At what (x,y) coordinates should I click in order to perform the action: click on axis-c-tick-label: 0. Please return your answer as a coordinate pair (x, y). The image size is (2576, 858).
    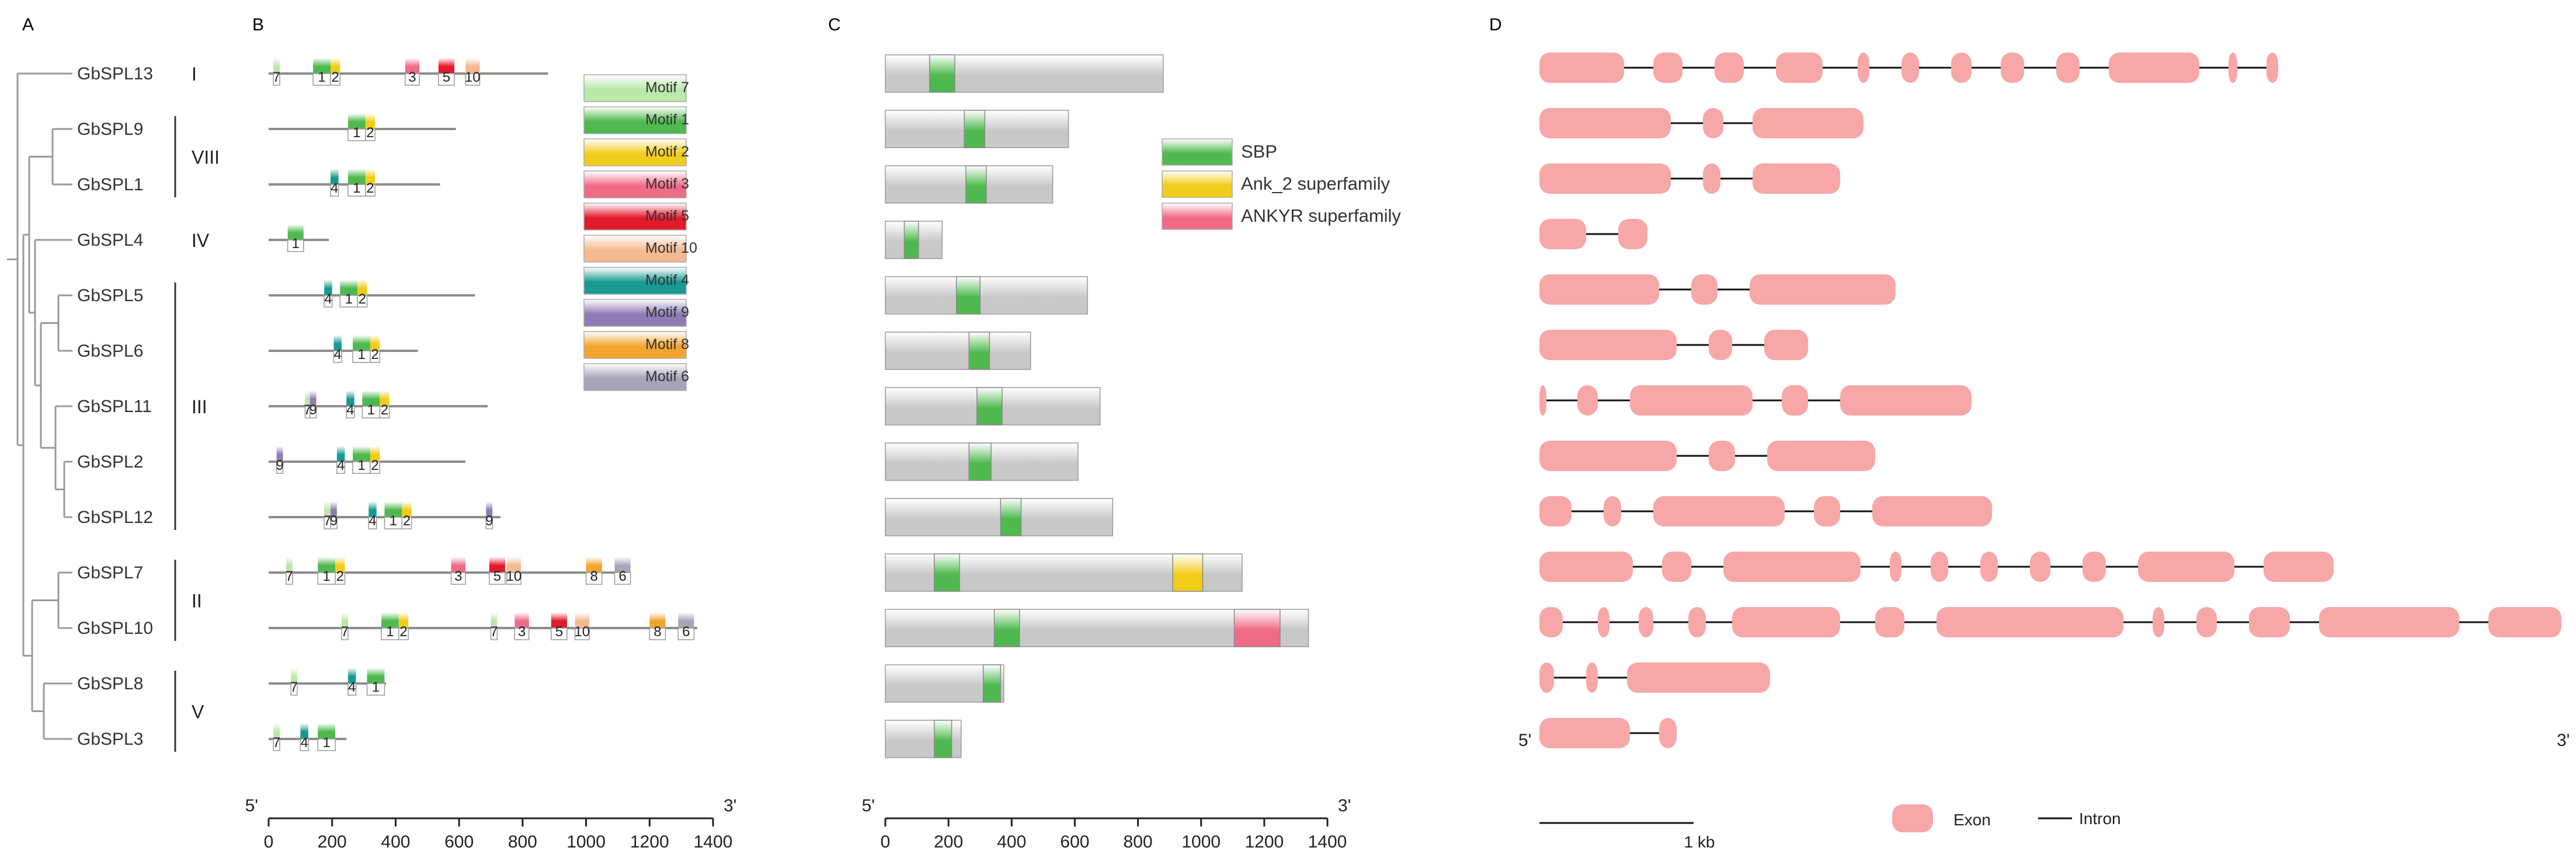
    Looking at the image, I should click on (886, 842).